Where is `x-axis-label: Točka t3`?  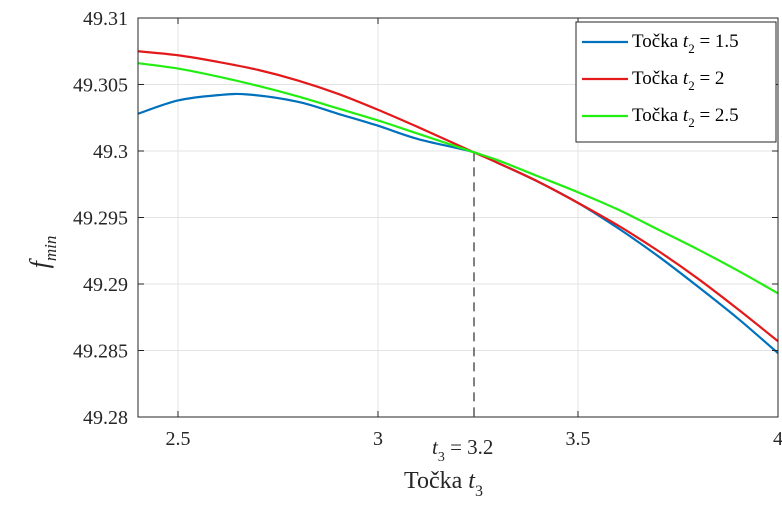
x-axis-label: Točka t3 is located at coordinates (443, 484).